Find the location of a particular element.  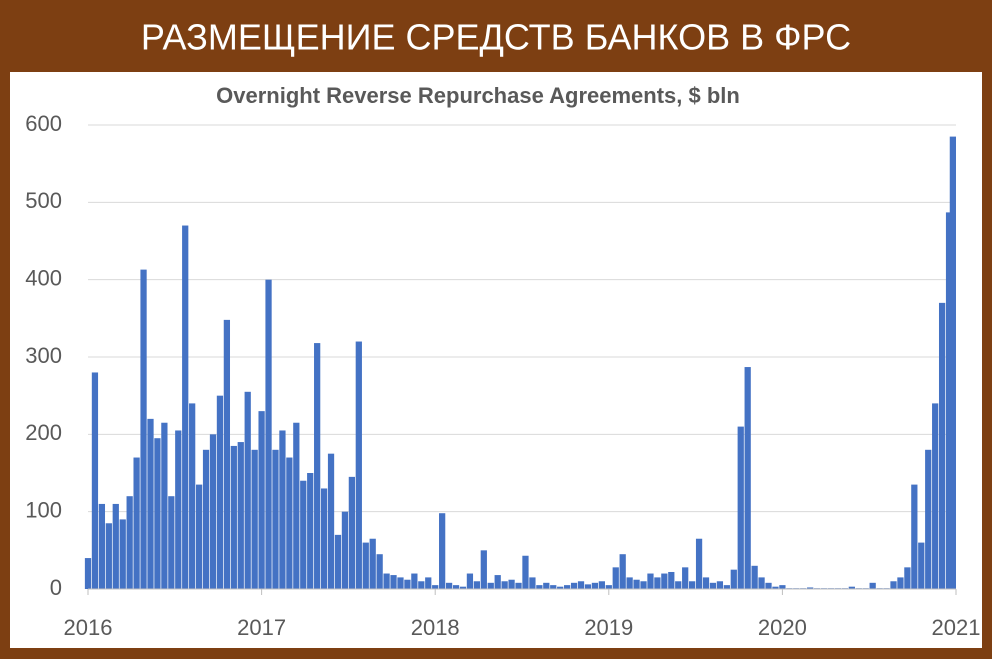

y-tick-label: 200 is located at coordinates (43, 432).